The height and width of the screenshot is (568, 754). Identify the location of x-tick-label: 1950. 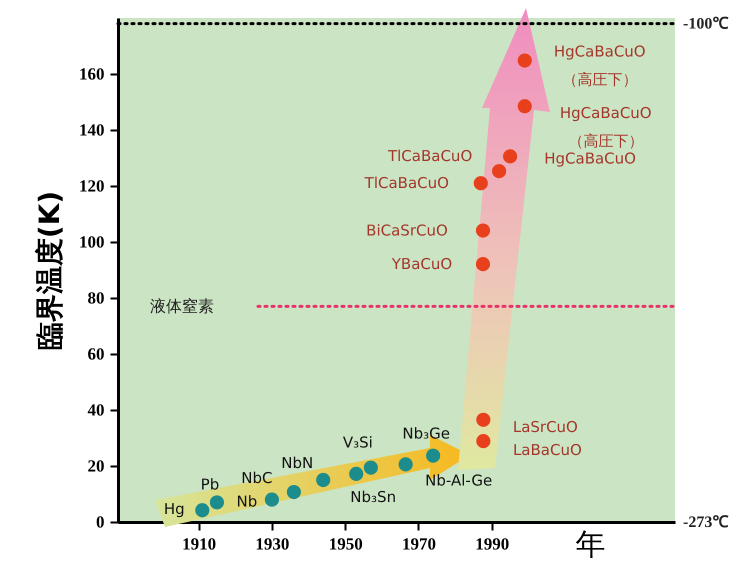
(345, 544).